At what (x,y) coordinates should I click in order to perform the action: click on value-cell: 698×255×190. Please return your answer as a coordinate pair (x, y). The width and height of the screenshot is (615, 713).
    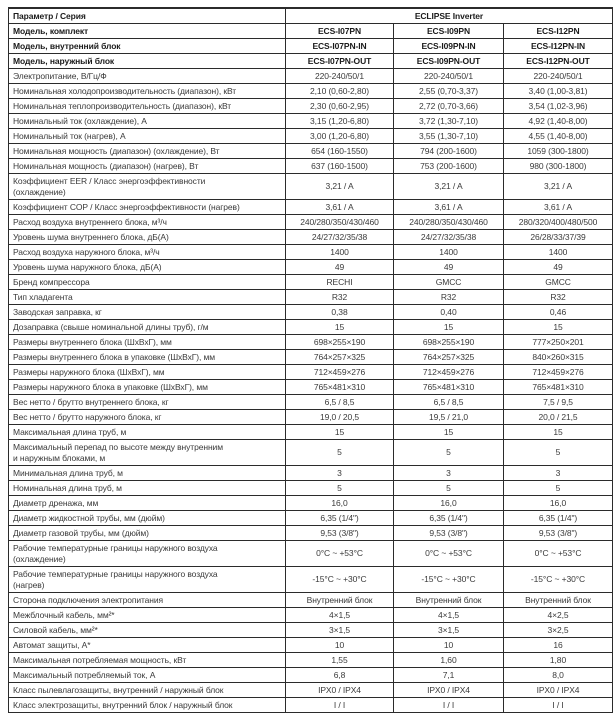
    Looking at the image, I should click on (339, 342).